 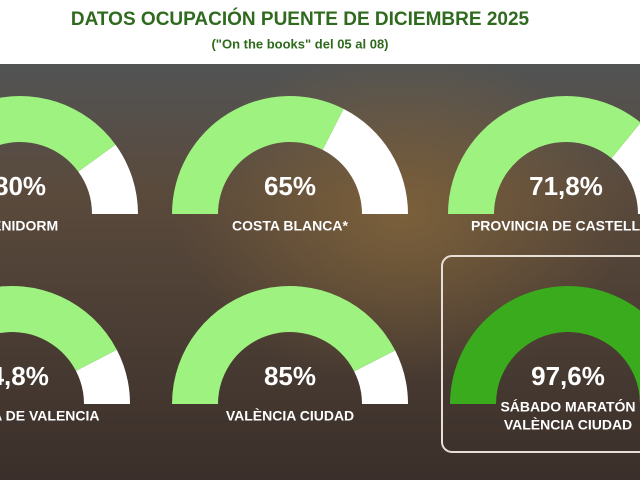 I want to click on value-label: 80%, so click(x=23, y=186).